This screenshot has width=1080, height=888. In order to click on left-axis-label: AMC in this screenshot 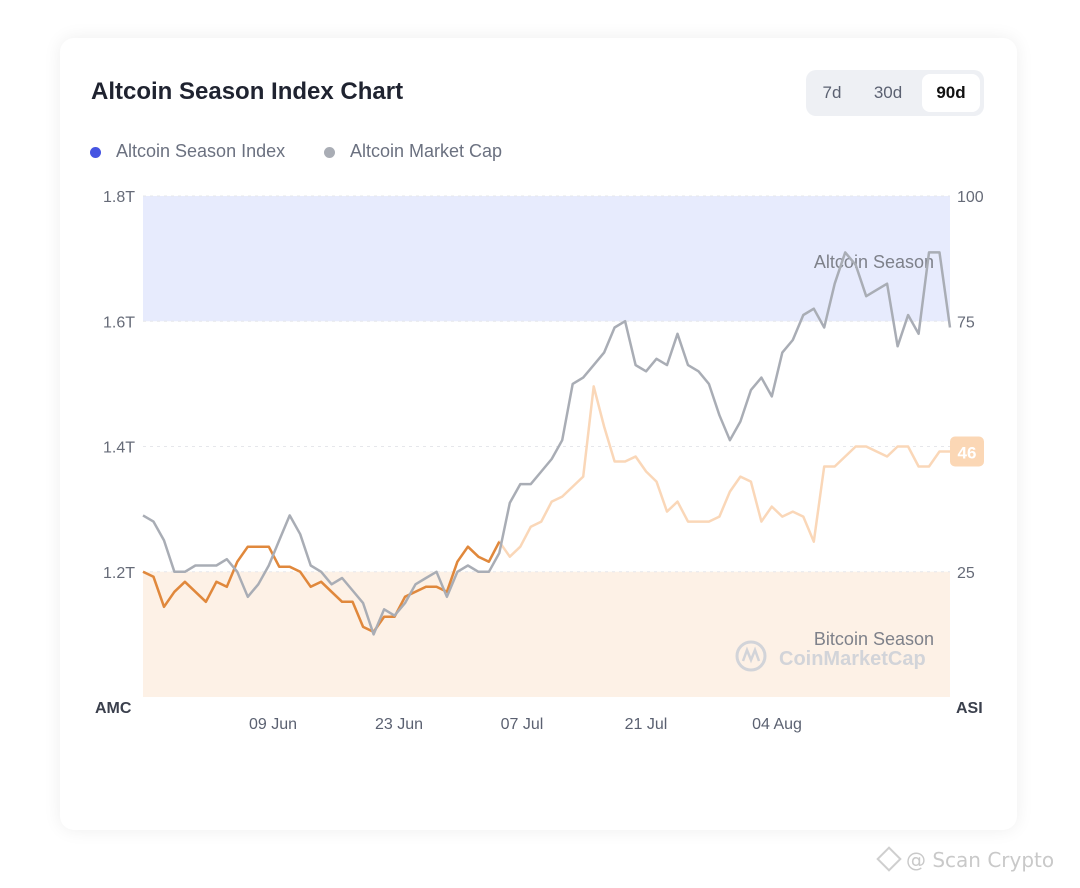, I will do `click(113, 708)`.